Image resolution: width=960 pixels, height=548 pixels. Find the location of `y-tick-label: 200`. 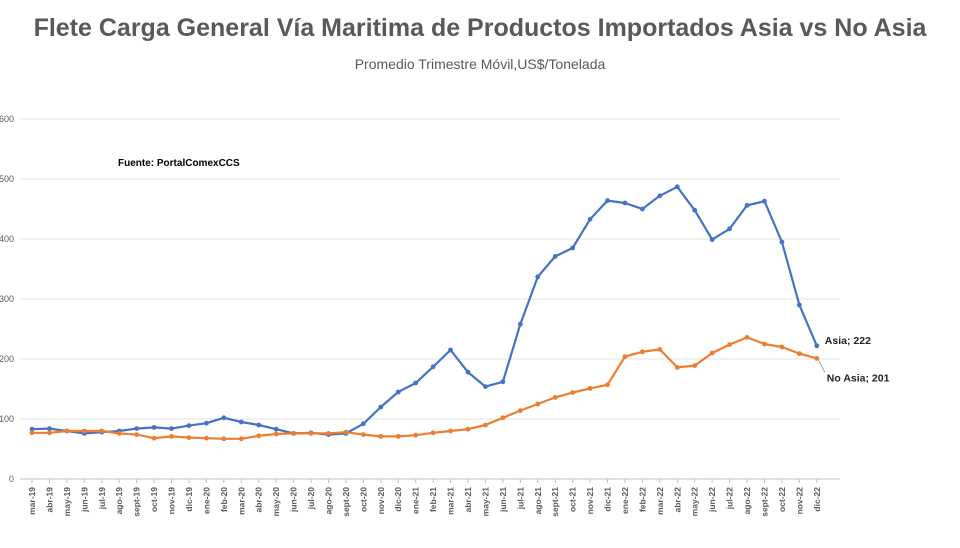

y-tick-label: 200 is located at coordinates (7, 359).